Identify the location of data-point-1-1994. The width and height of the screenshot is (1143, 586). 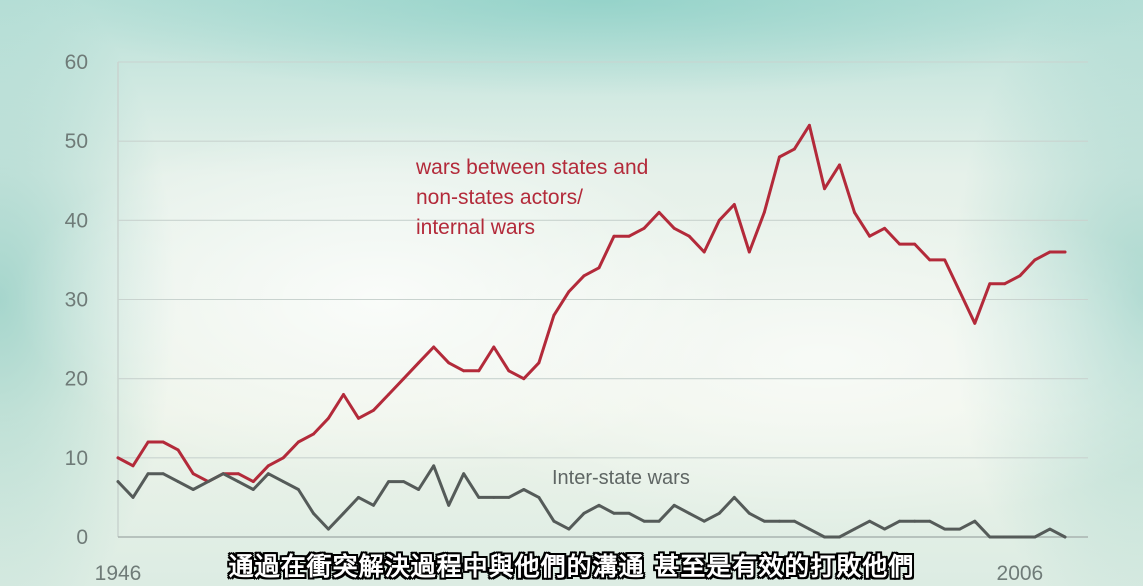
(839, 537).